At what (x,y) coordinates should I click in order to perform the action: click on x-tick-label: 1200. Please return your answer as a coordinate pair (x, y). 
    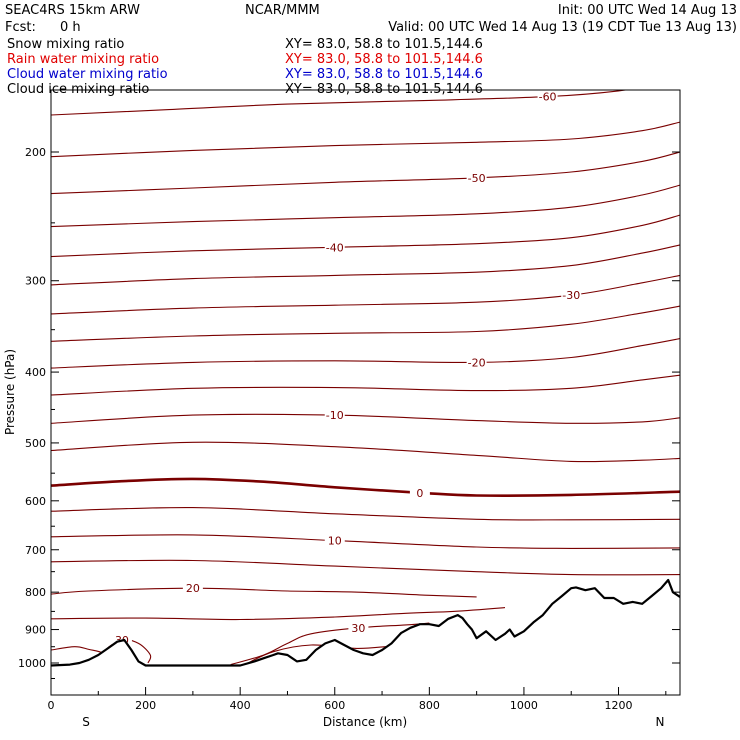
    Looking at the image, I should click on (619, 705).